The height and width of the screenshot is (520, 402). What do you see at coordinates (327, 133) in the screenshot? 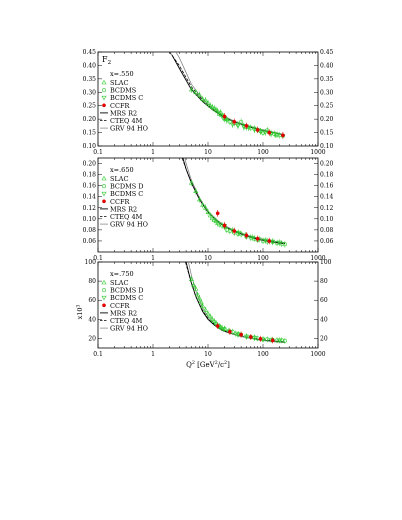
I see `y-tick-label-right: 0.15` at bounding box center [327, 133].